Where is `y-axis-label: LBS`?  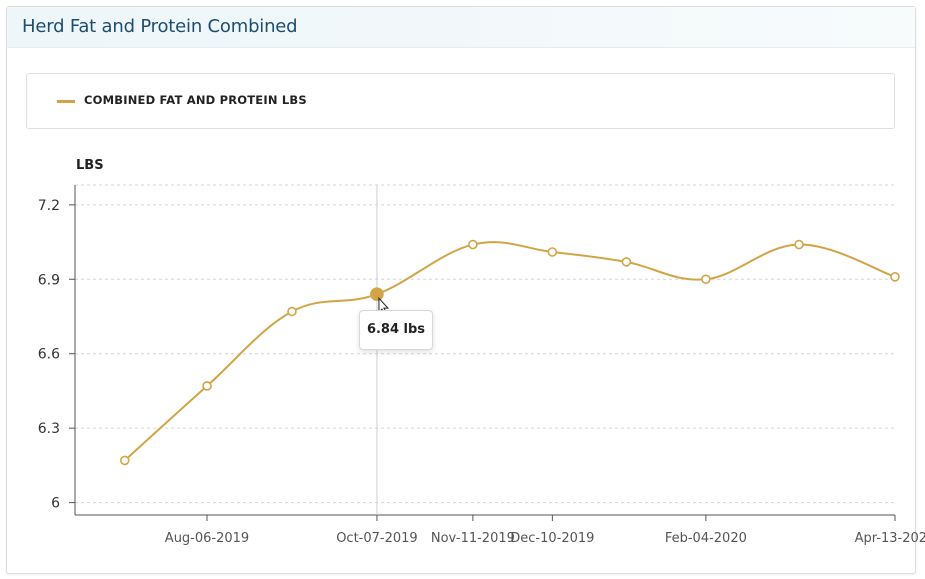 y-axis-label: LBS is located at coordinates (90, 165).